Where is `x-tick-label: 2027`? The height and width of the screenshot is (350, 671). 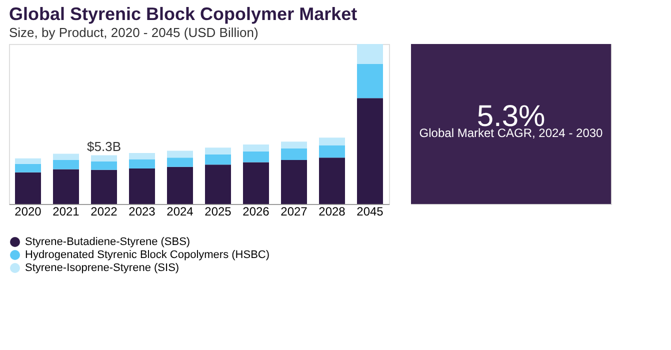
x-tick-label: 2027 is located at coordinates (294, 211).